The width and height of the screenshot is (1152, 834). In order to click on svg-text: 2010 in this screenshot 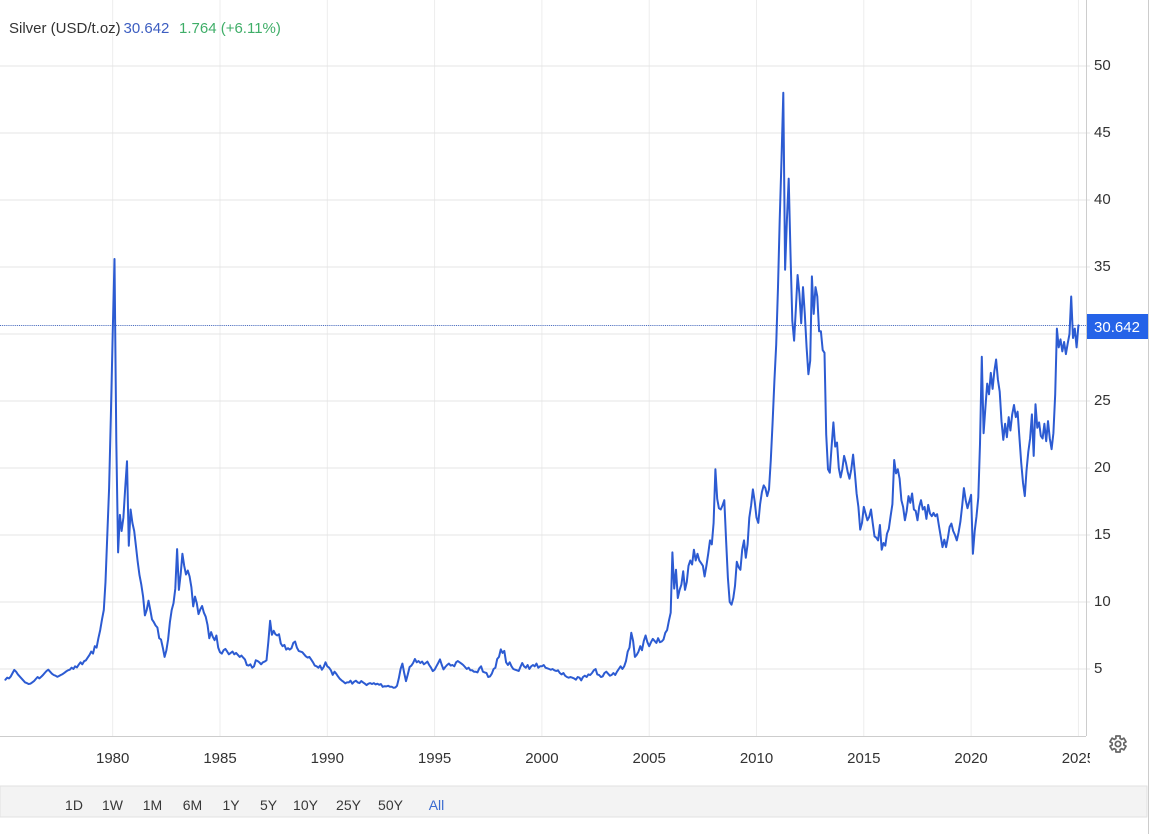, I will do `click(756, 758)`.